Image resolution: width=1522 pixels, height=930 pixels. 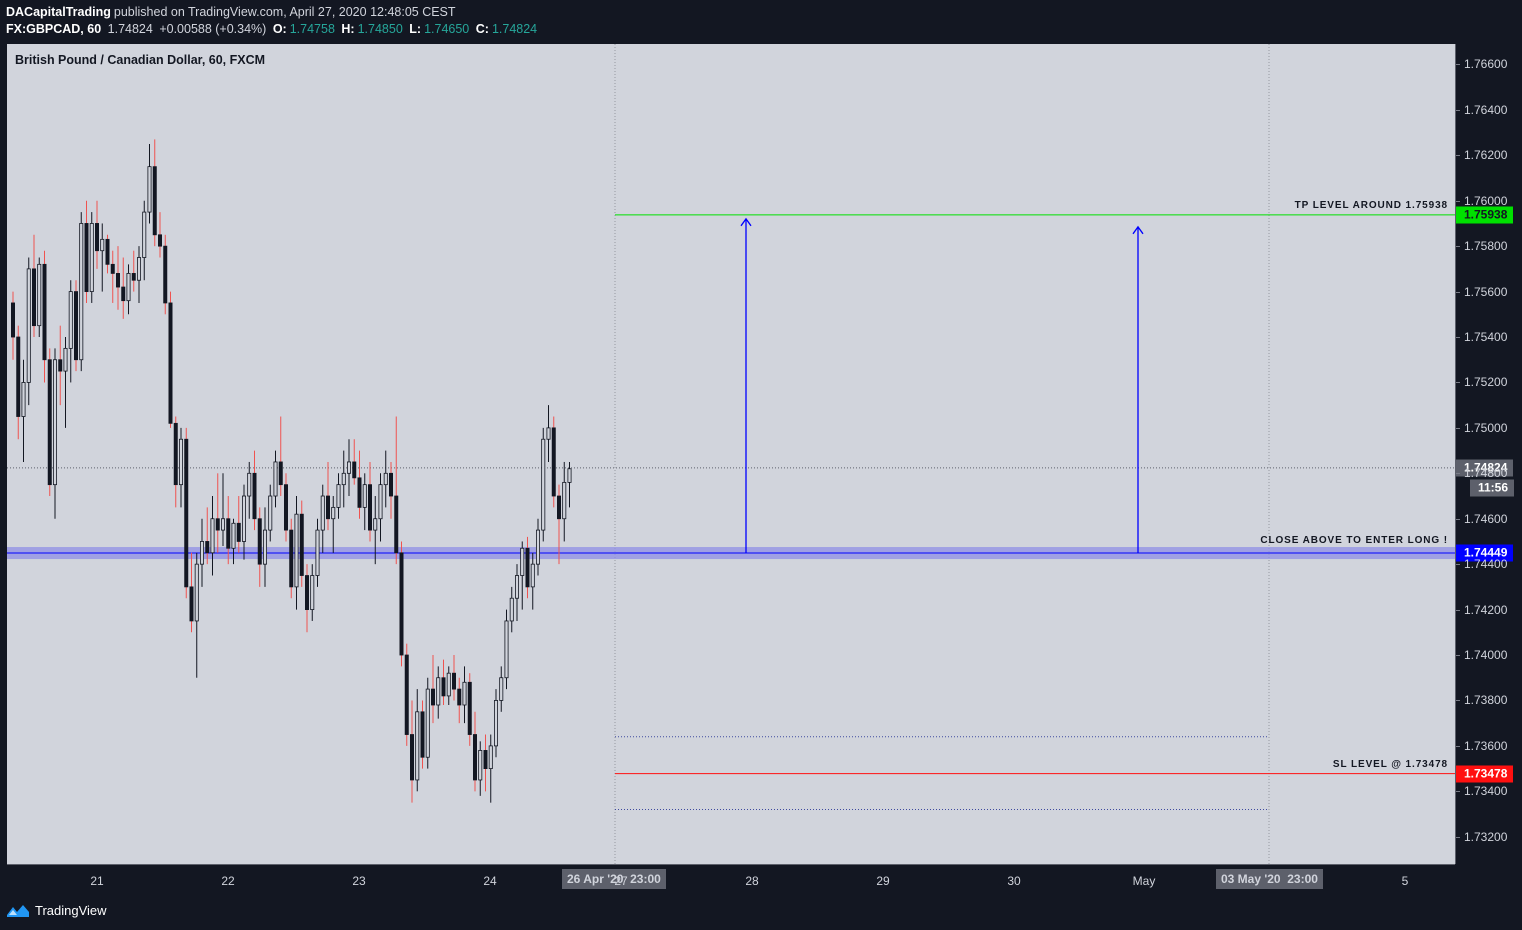 I want to click on y-tick-label: 1.74000, so click(x=1481, y=655).